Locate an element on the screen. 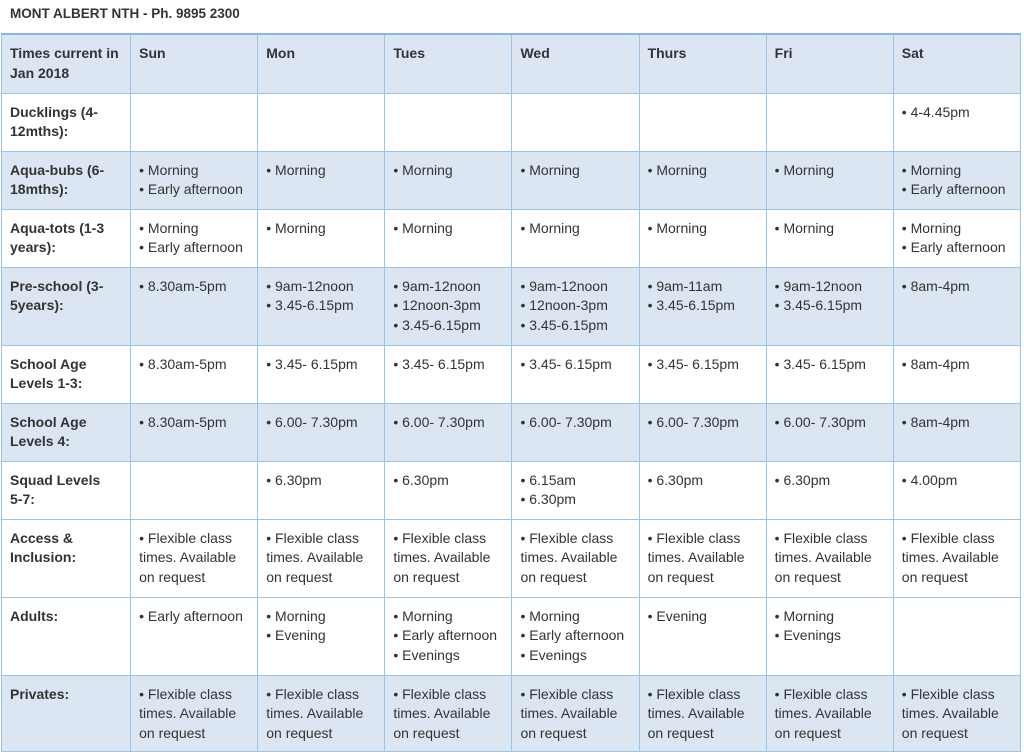 This screenshot has height=755, width=1024. schedule-cell: • 4.00pm is located at coordinates (957, 490).